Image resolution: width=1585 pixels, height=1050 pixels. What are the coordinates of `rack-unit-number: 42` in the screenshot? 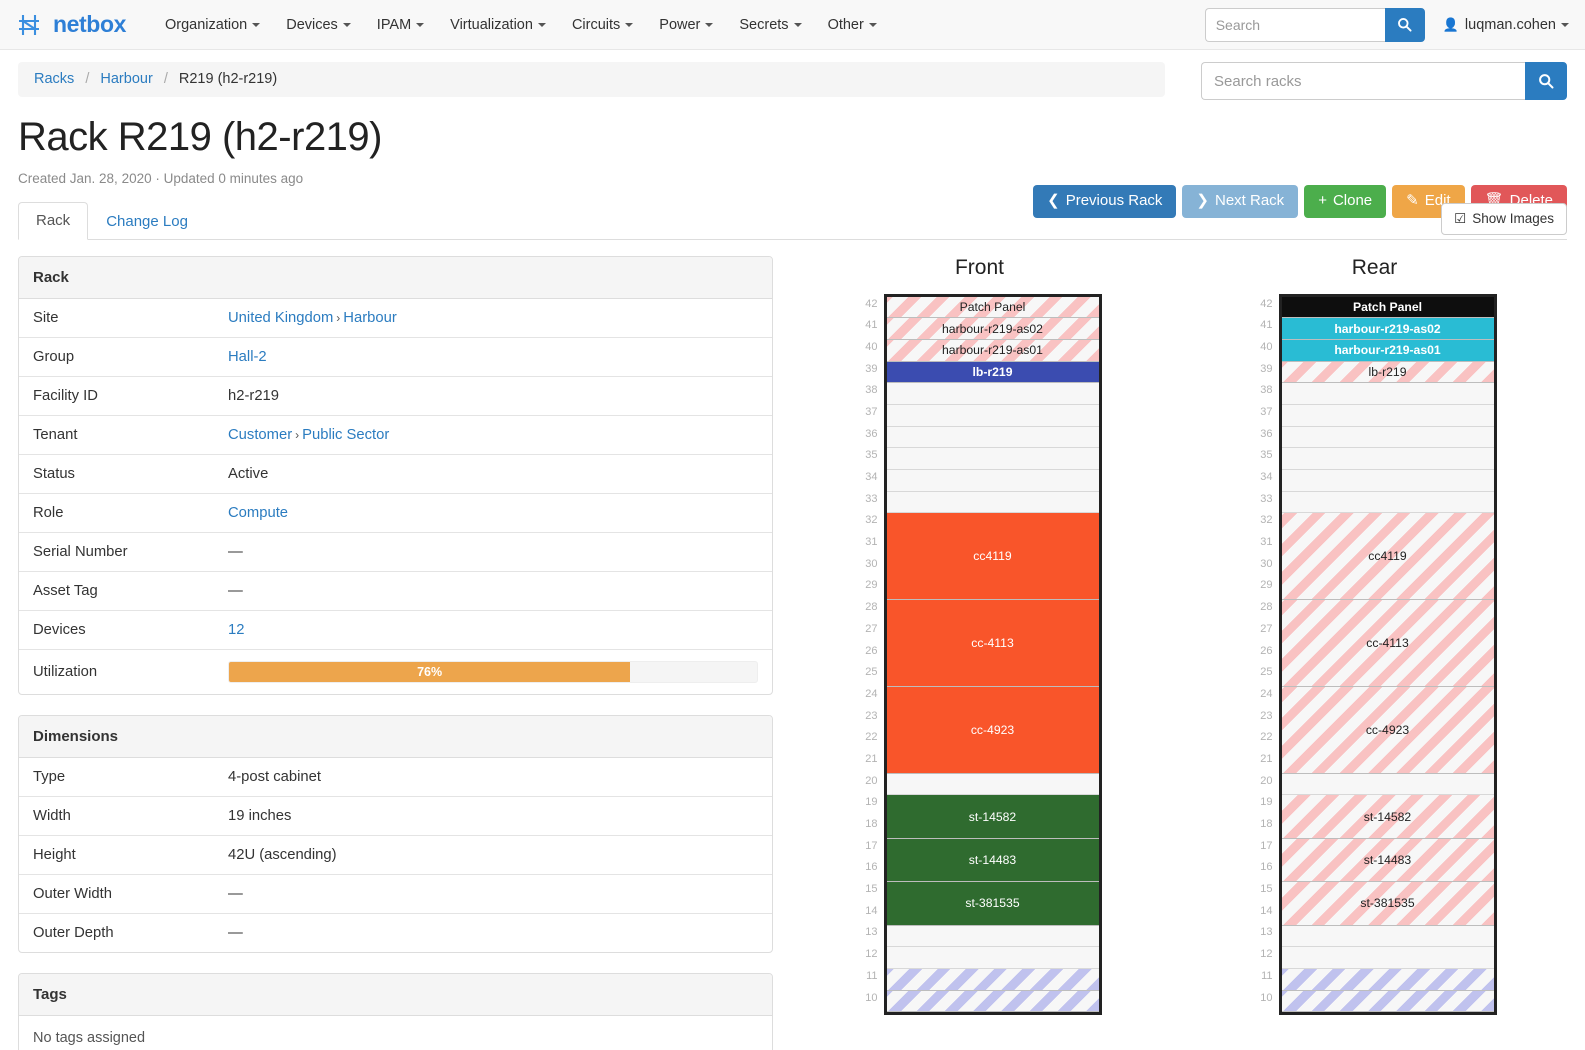 It's located at (1266, 303).